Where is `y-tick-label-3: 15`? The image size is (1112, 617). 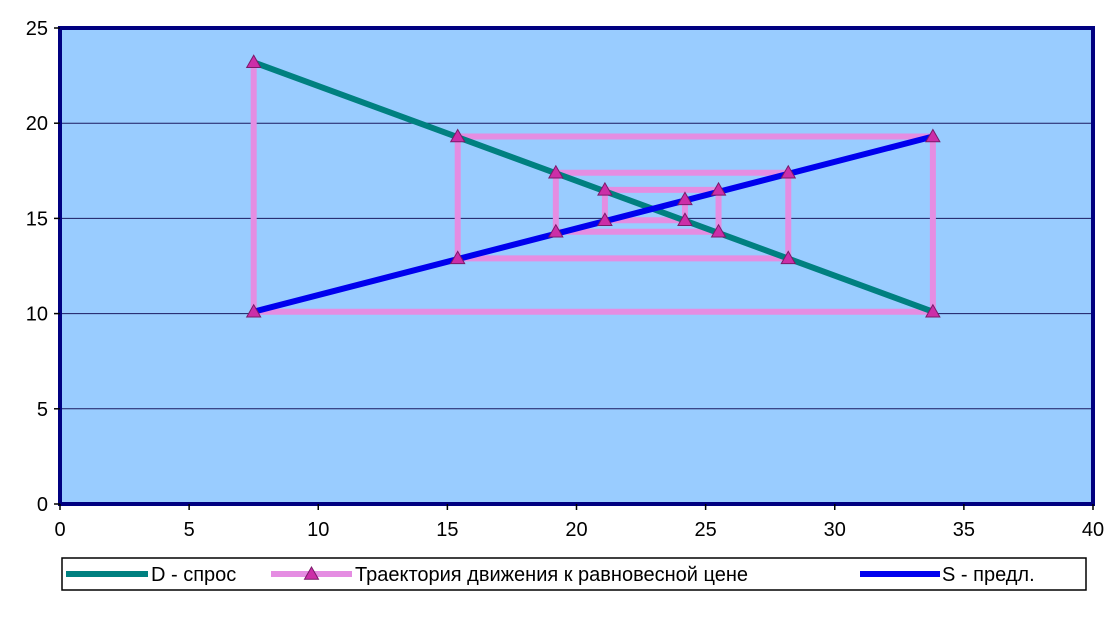 y-tick-label-3: 15 is located at coordinates (37, 219).